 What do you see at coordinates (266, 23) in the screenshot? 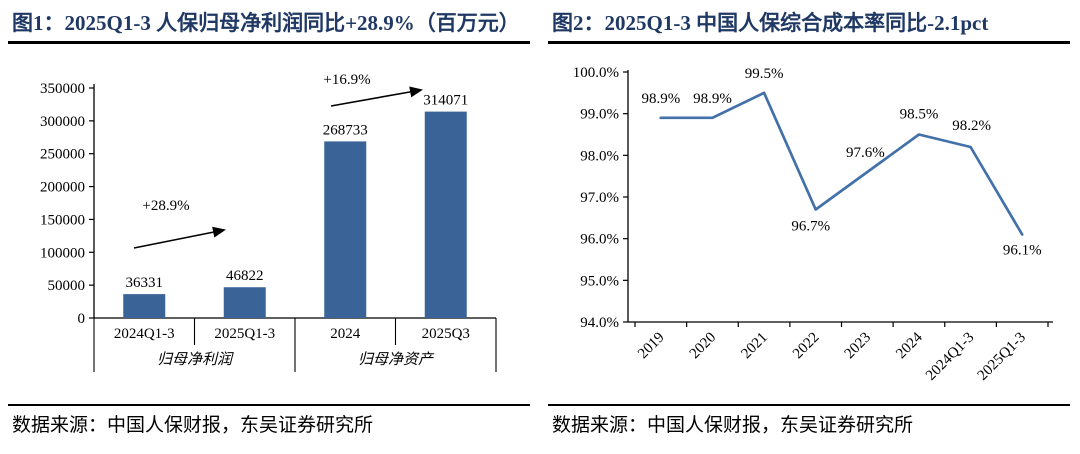
I see `figure-1-title: 图1：2025Q1-3 人保归母净利润同比+28.9%（百万元）` at bounding box center [266, 23].